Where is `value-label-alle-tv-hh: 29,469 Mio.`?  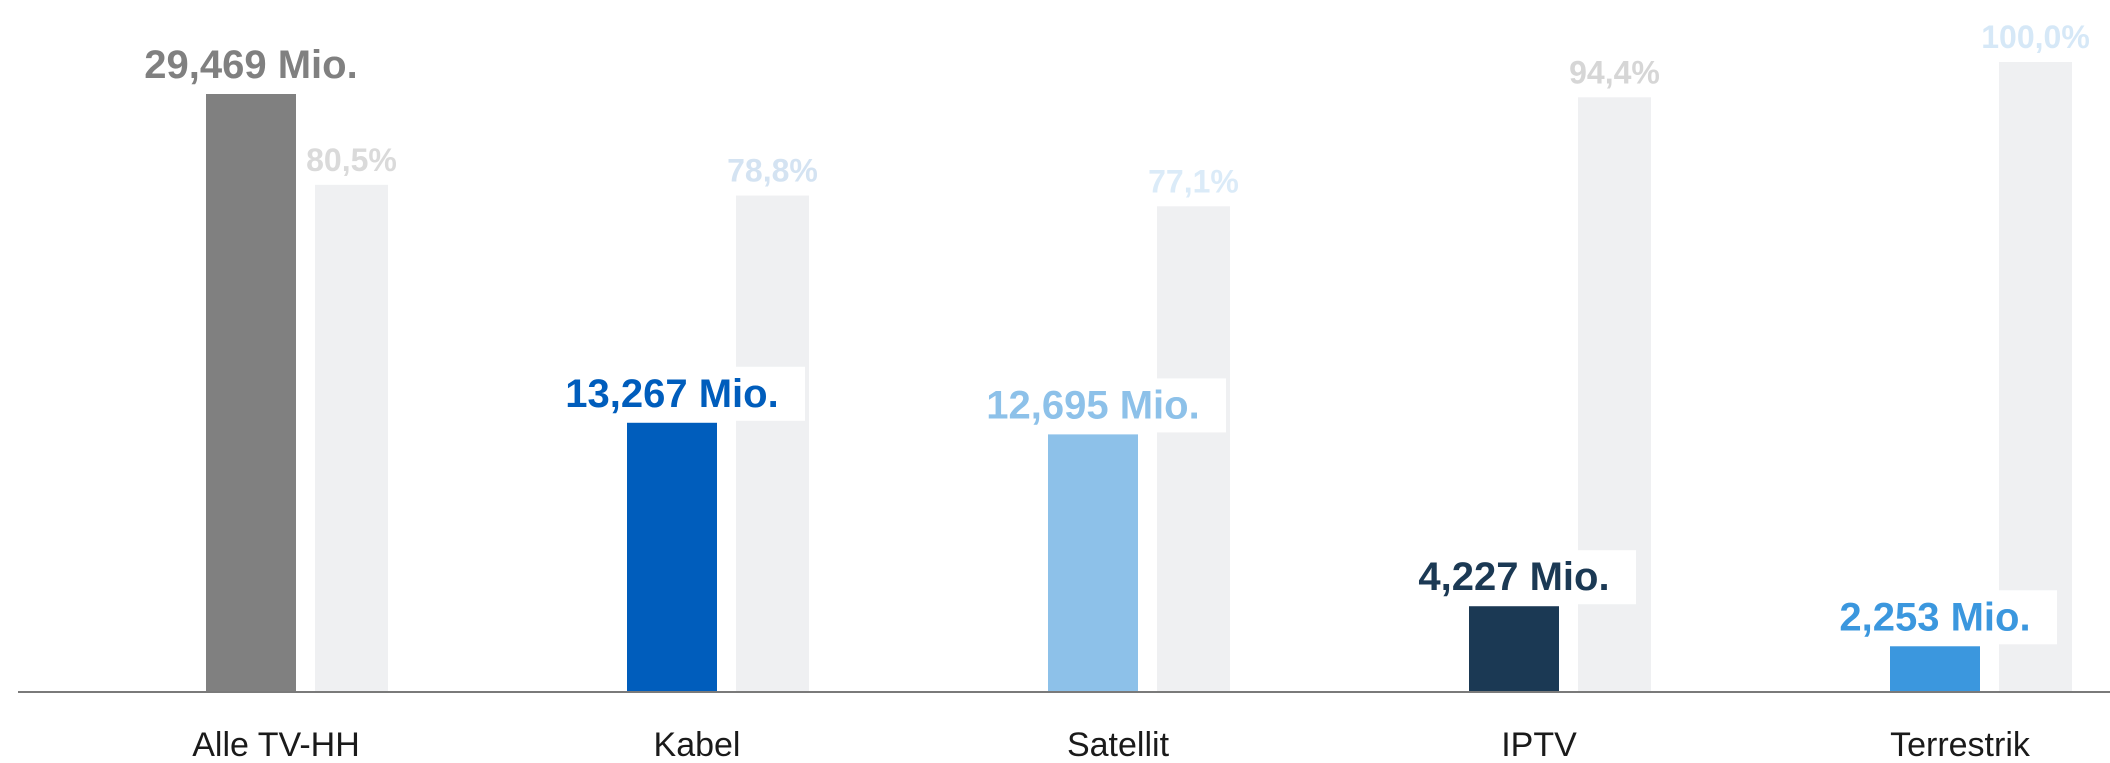
value-label-alle-tv-hh: 29,469 Mio. is located at coordinates (250, 65).